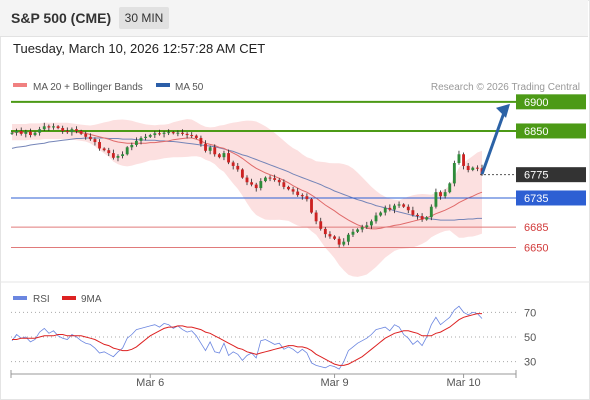 This screenshot has height=400, width=590. What do you see at coordinates (41, 299) in the screenshot?
I see `rsi-legend-label: RSI` at bounding box center [41, 299].